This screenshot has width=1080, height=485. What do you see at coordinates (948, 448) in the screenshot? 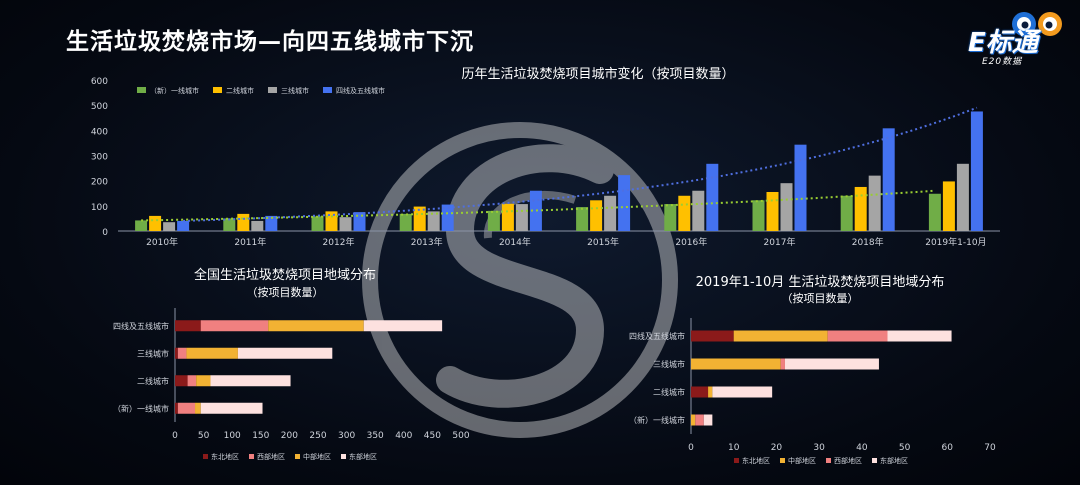
I see `x-tick-label: 60` at bounding box center [948, 448].